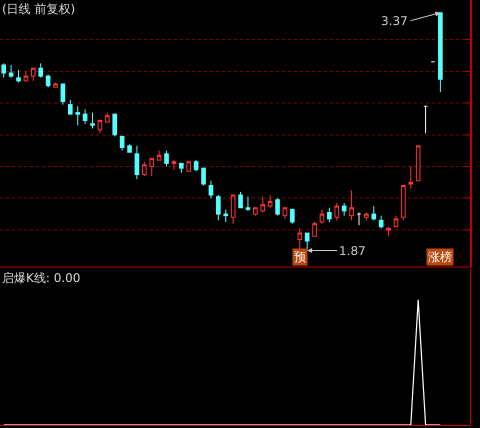  What do you see at coordinates (41, 278) in the screenshot?
I see `chart-title: 启爆K线: 0.00` at bounding box center [41, 278].